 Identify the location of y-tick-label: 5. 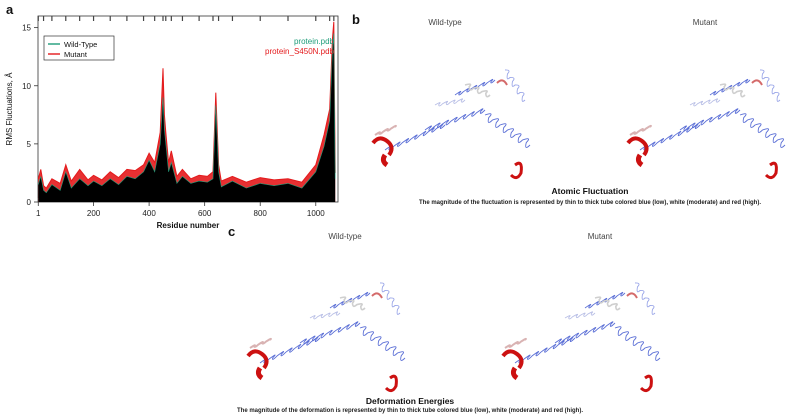
(29, 144).